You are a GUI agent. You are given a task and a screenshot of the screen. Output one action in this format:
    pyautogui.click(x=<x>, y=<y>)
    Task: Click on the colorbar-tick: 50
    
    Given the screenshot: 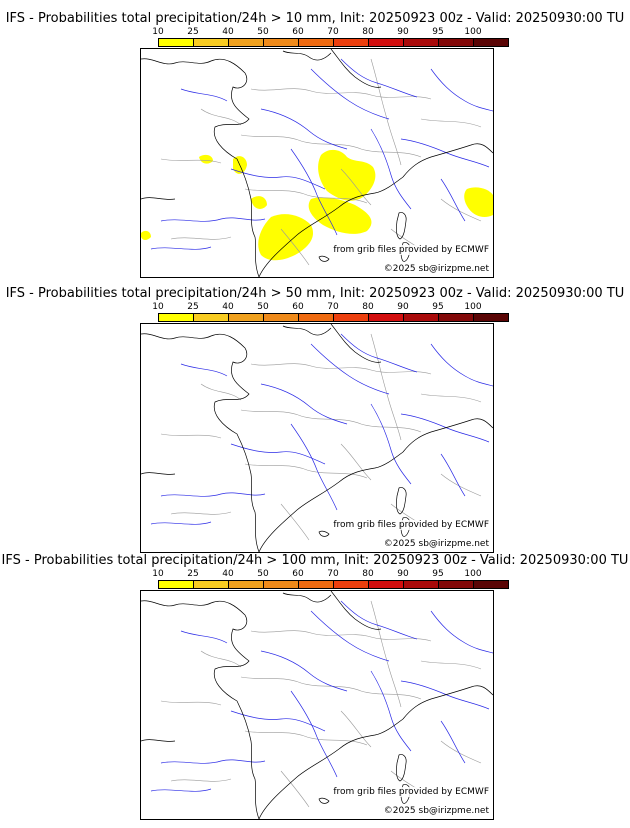 What is the action you would take?
    pyautogui.click(x=263, y=32)
    